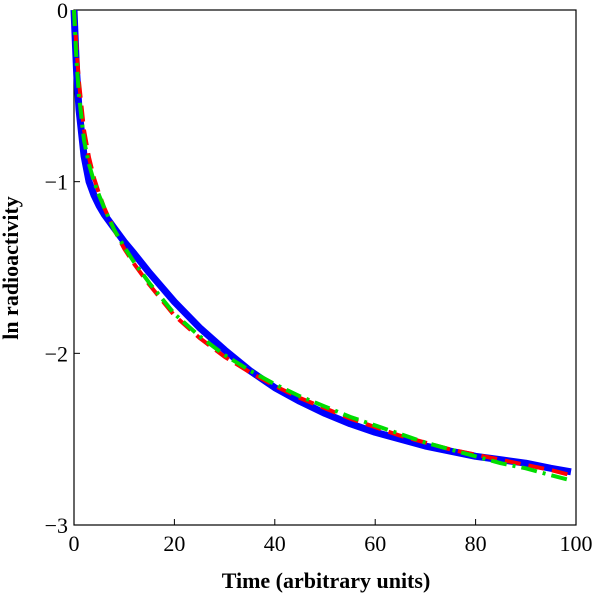 The image size is (598, 599). I want to click on x-tick-label: 60, so click(375, 543).